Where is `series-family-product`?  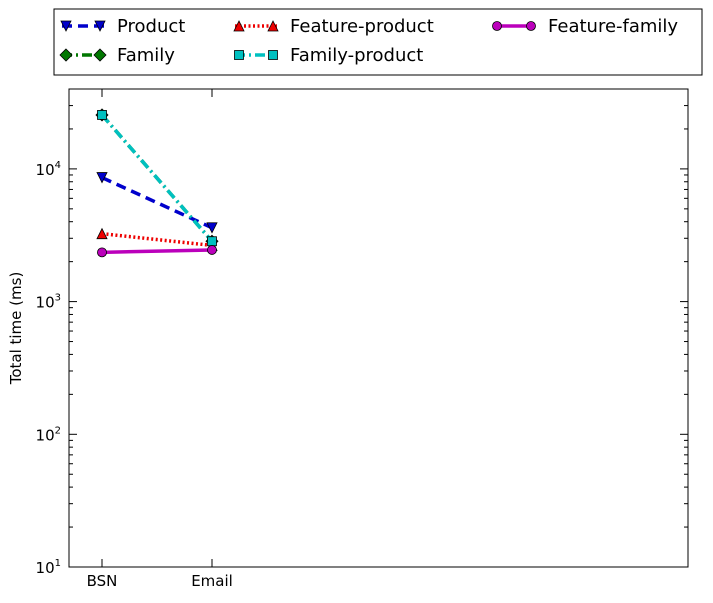 series-family-product is located at coordinates (157, 178).